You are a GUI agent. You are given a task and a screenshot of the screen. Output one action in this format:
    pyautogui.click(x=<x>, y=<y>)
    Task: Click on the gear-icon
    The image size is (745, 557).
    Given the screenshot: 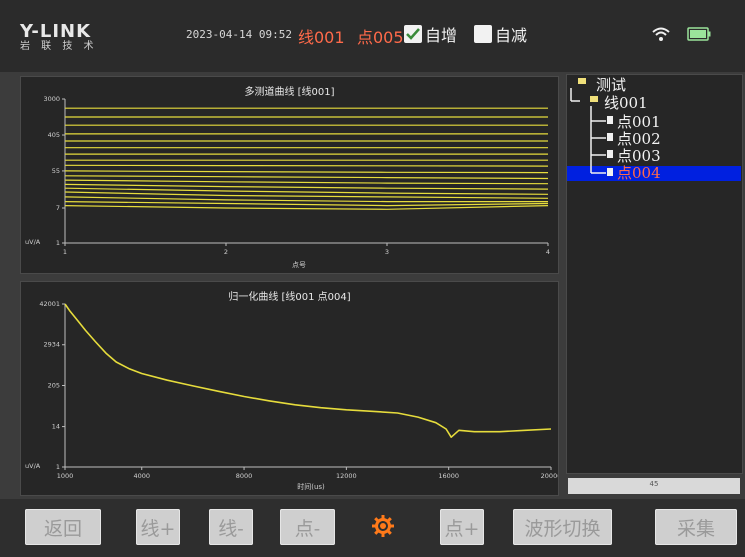 What is the action you would take?
    pyautogui.click(x=383, y=526)
    